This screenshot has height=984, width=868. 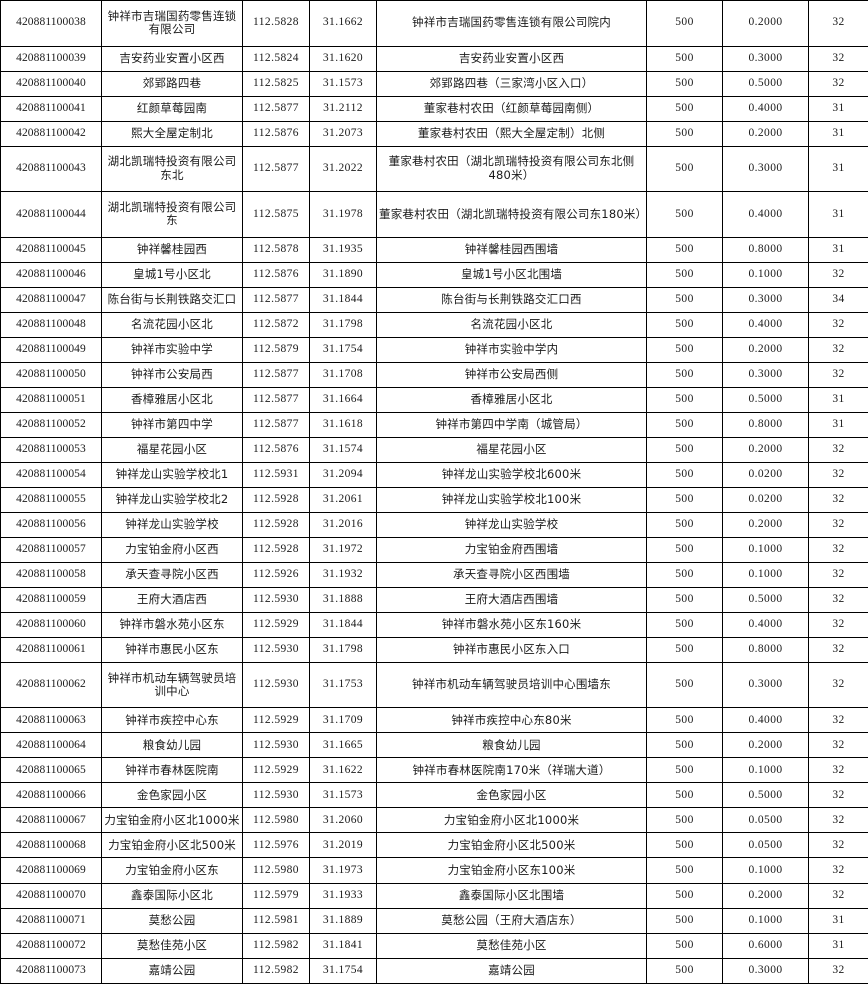 I want to click on cell-longitude: 112.5876, so click(x=276, y=274).